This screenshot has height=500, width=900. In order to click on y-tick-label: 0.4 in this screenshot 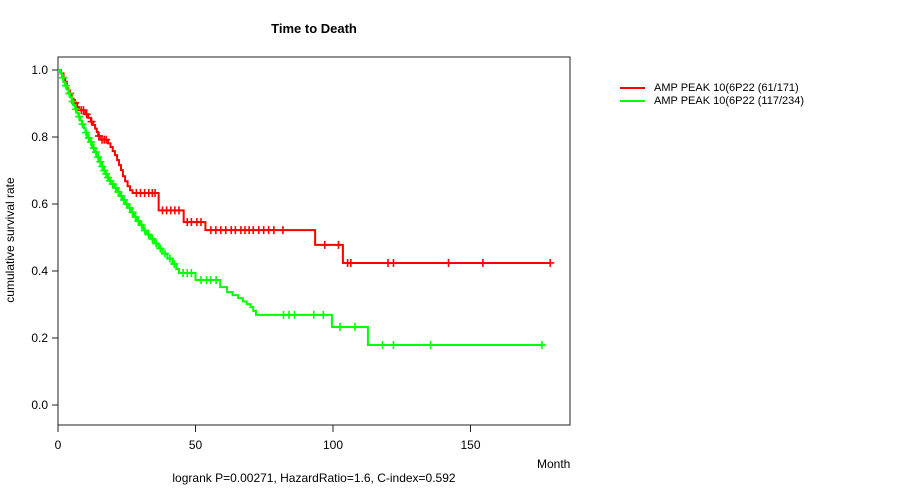, I will do `click(39, 271)`.